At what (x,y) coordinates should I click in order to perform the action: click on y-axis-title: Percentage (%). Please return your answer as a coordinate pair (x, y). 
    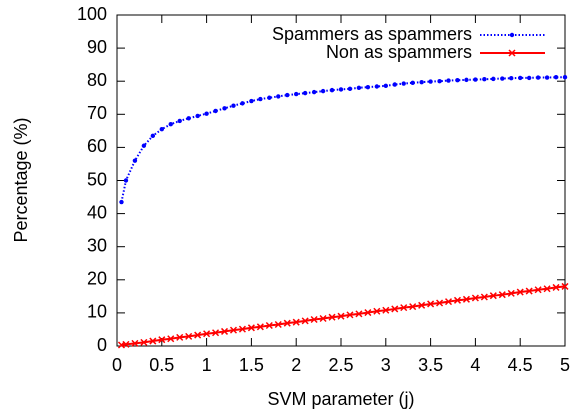
    Looking at the image, I should click on (21, 179).